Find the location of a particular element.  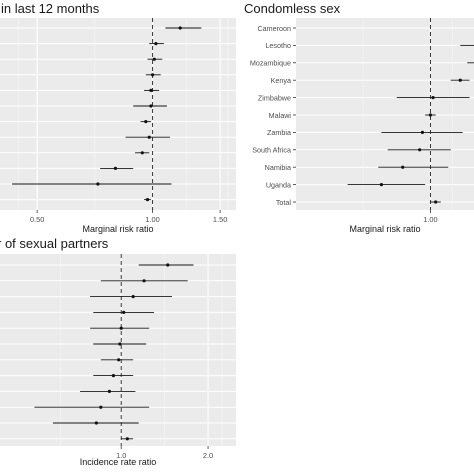

y-tick-label: Total is located at coordinates (284, 202).